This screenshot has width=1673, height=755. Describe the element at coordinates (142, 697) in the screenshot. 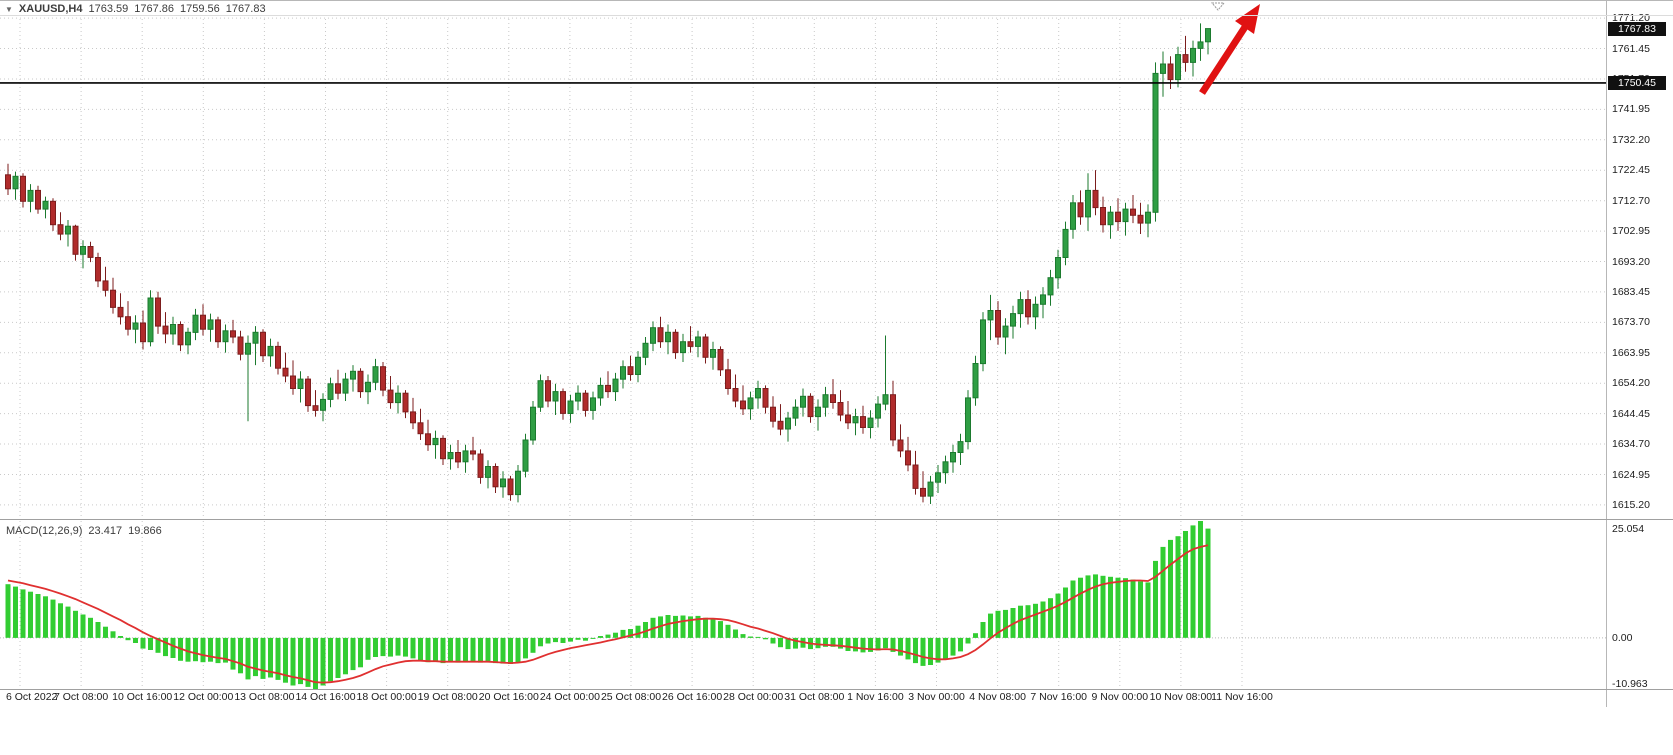

I see `time-axis-label: 10 Oct 16:00` at that location.